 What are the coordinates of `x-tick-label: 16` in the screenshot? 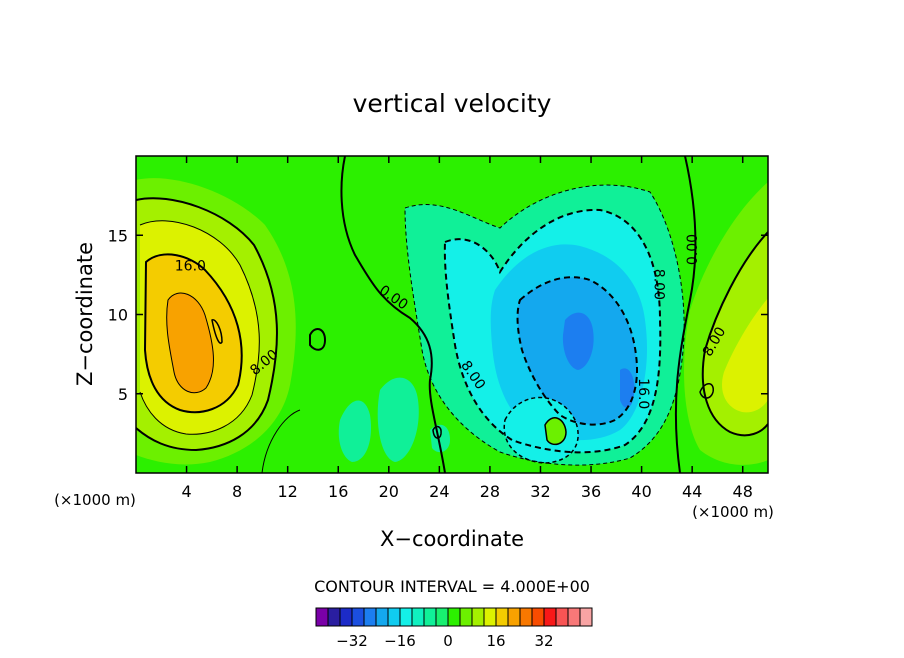 It's located at (338, 491).